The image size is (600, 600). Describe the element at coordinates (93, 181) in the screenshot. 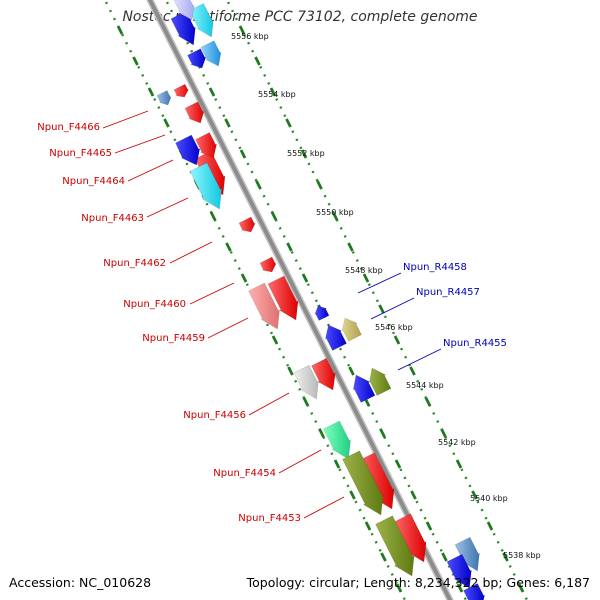

I see `gene-label-f4464: Npun_F4464` at that location.